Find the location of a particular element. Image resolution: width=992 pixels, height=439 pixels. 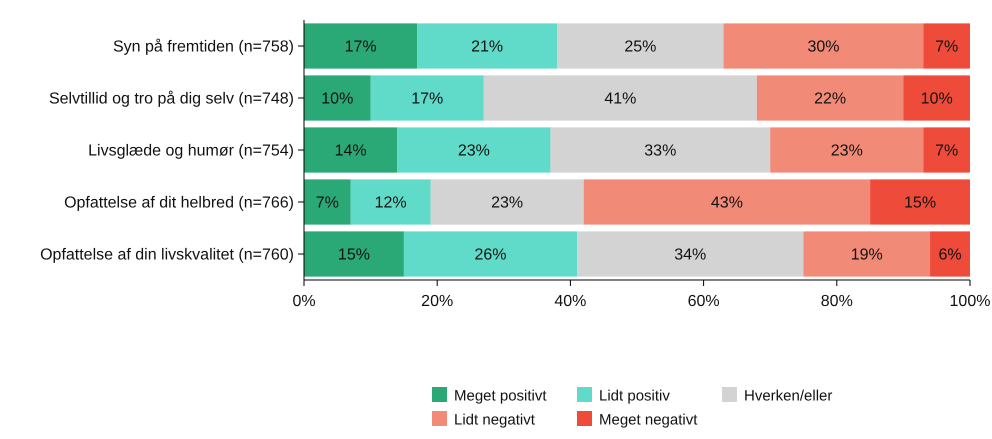

data-label: 19% is located at coordinates (866, 255).